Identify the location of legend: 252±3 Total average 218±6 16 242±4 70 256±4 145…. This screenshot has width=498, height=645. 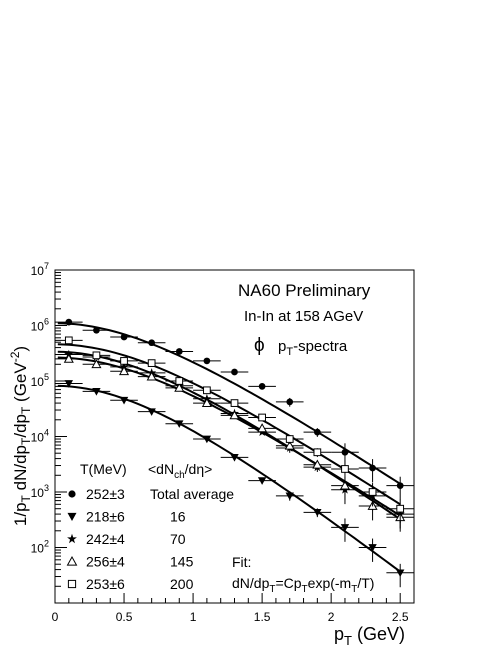
(150, 539).